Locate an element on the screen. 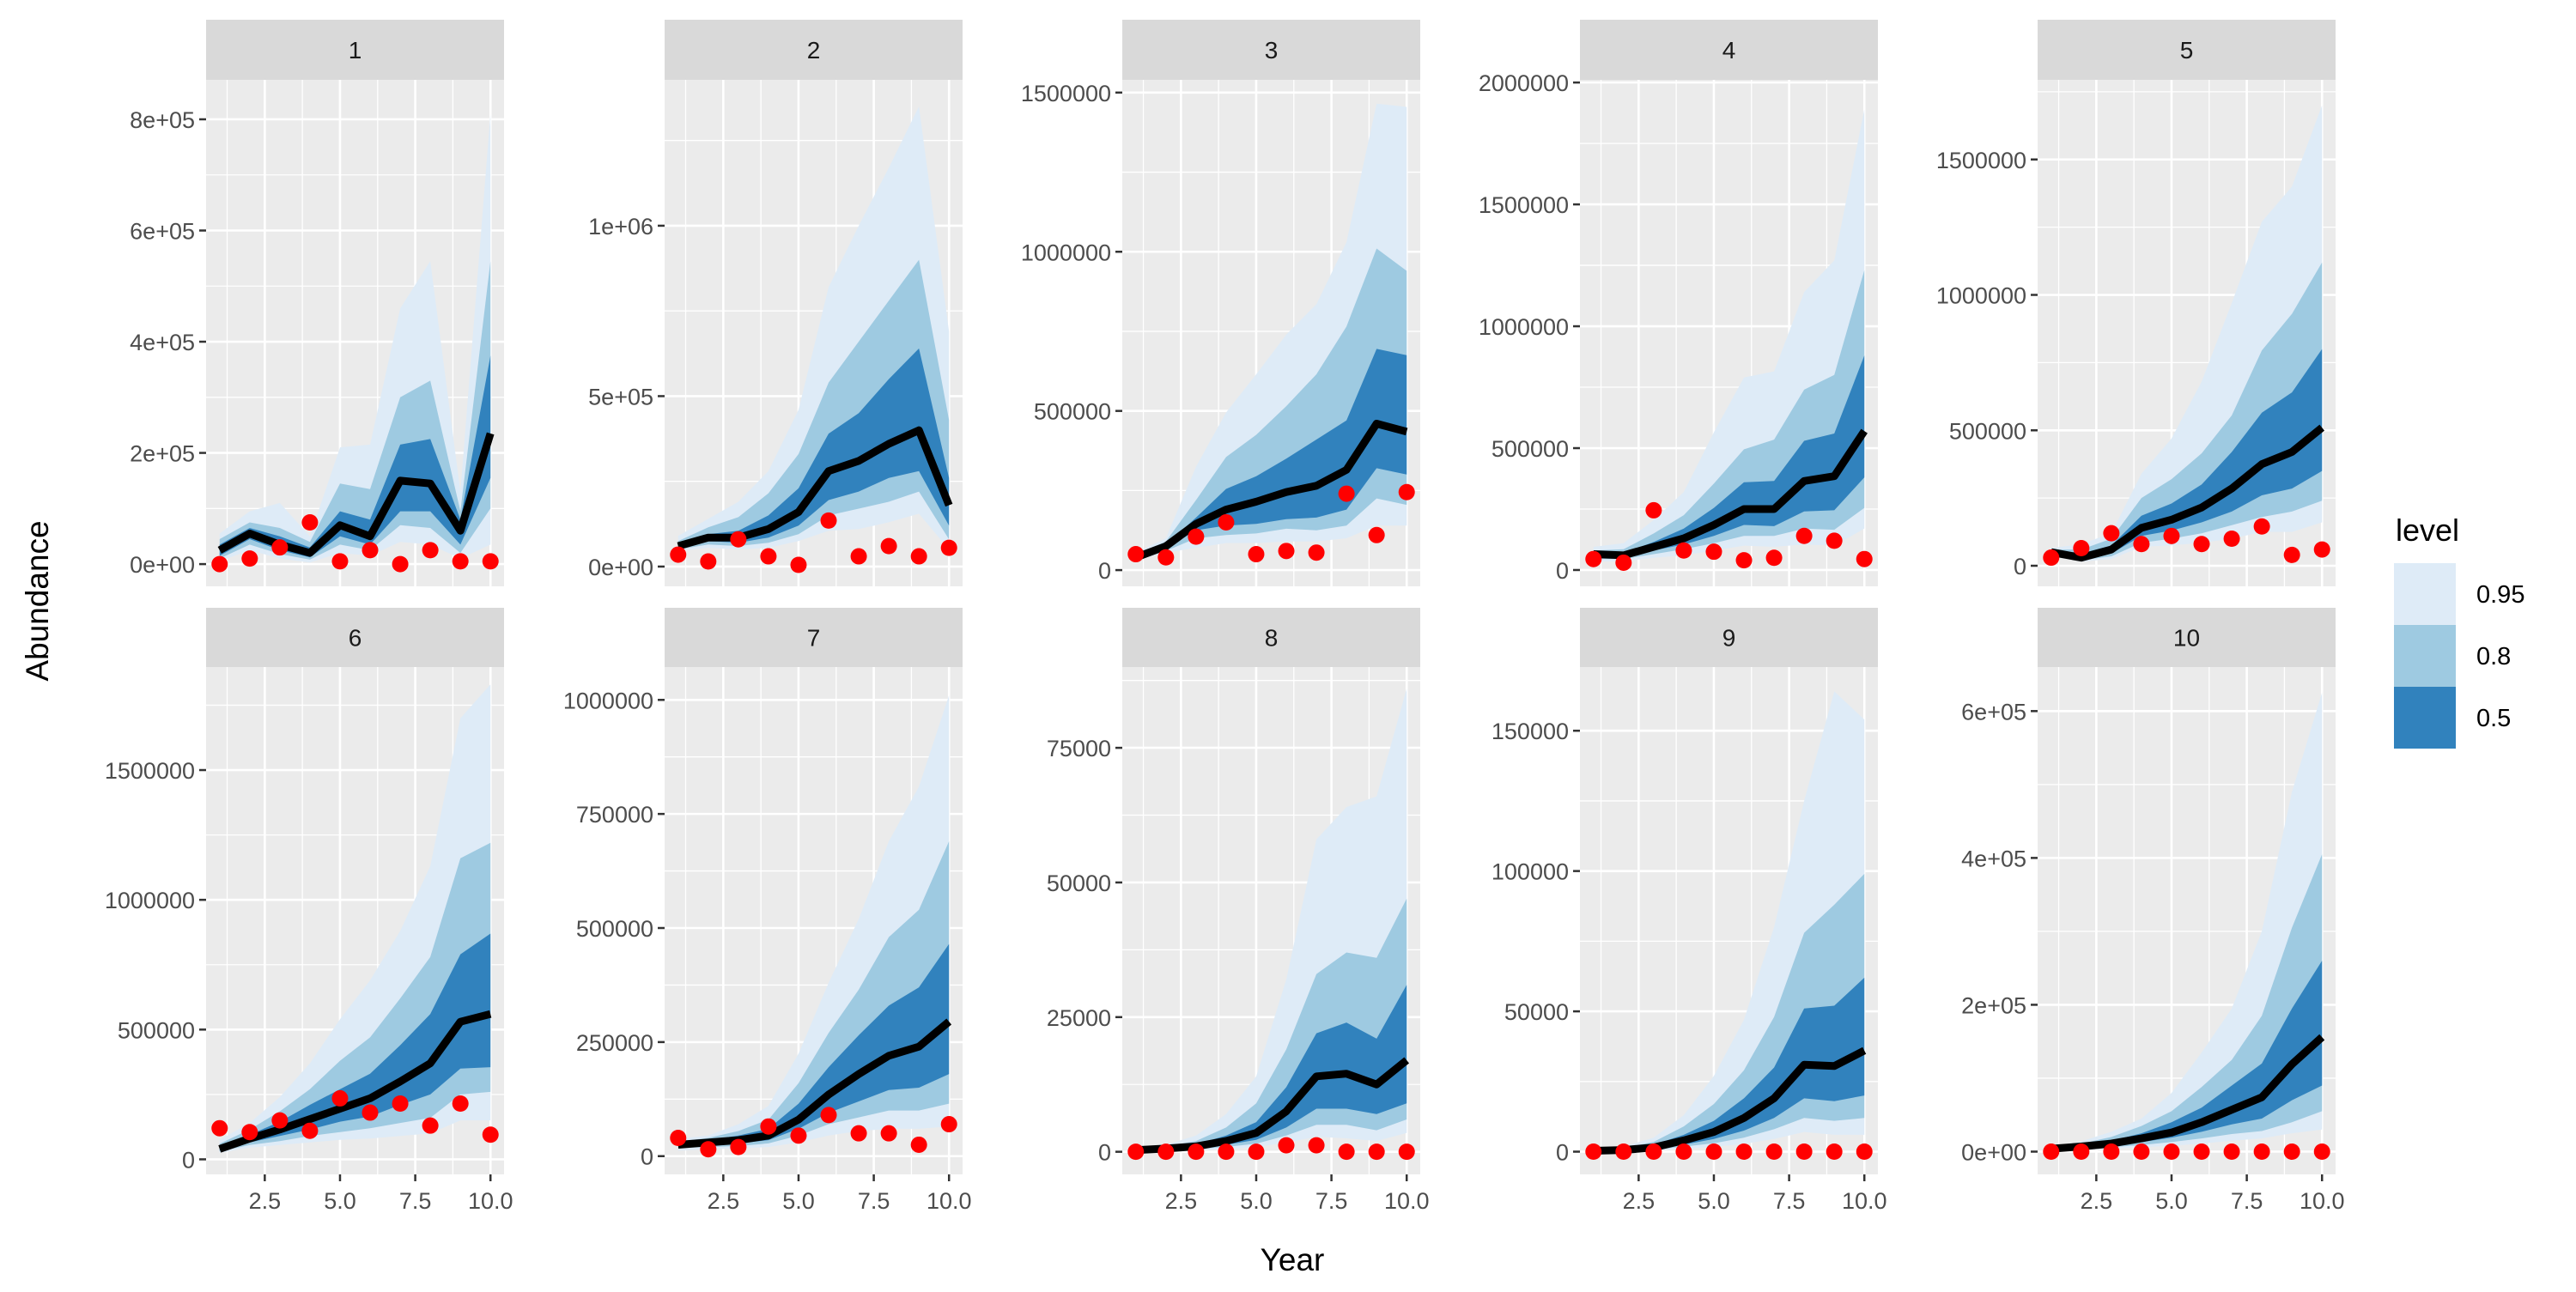 Image resolution: width=2576 pixels, height=1292 pixels. y-tick-label: 100000 is located at coordinates (1530, 872).